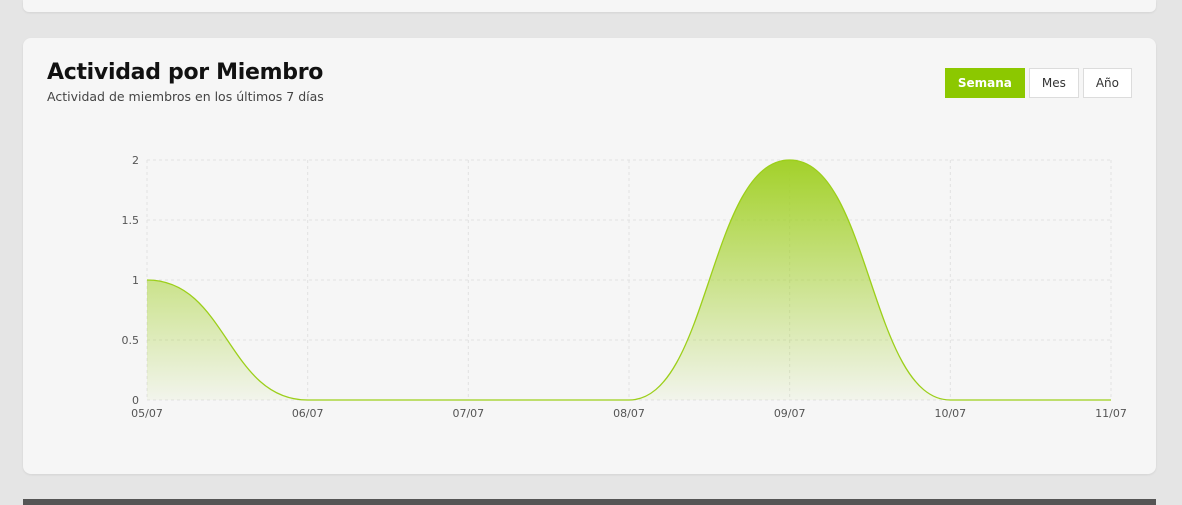 This screenshot has height=505, width=1182. Describe the element at coordinates (1111, 413) in the screenshot. I see `x-tick-label: 11/07` at that location.